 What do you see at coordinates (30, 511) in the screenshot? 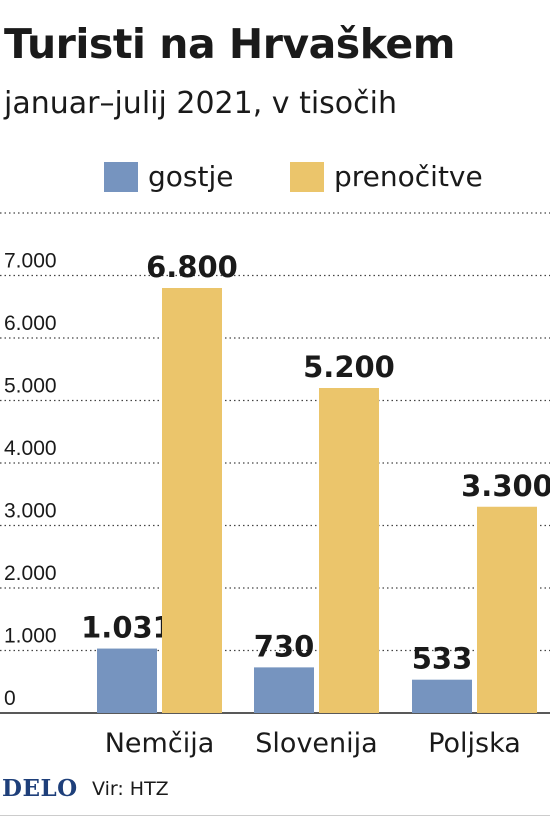
I see `y-tick-label-3000: 3.000` at bounding box center [30, 511].